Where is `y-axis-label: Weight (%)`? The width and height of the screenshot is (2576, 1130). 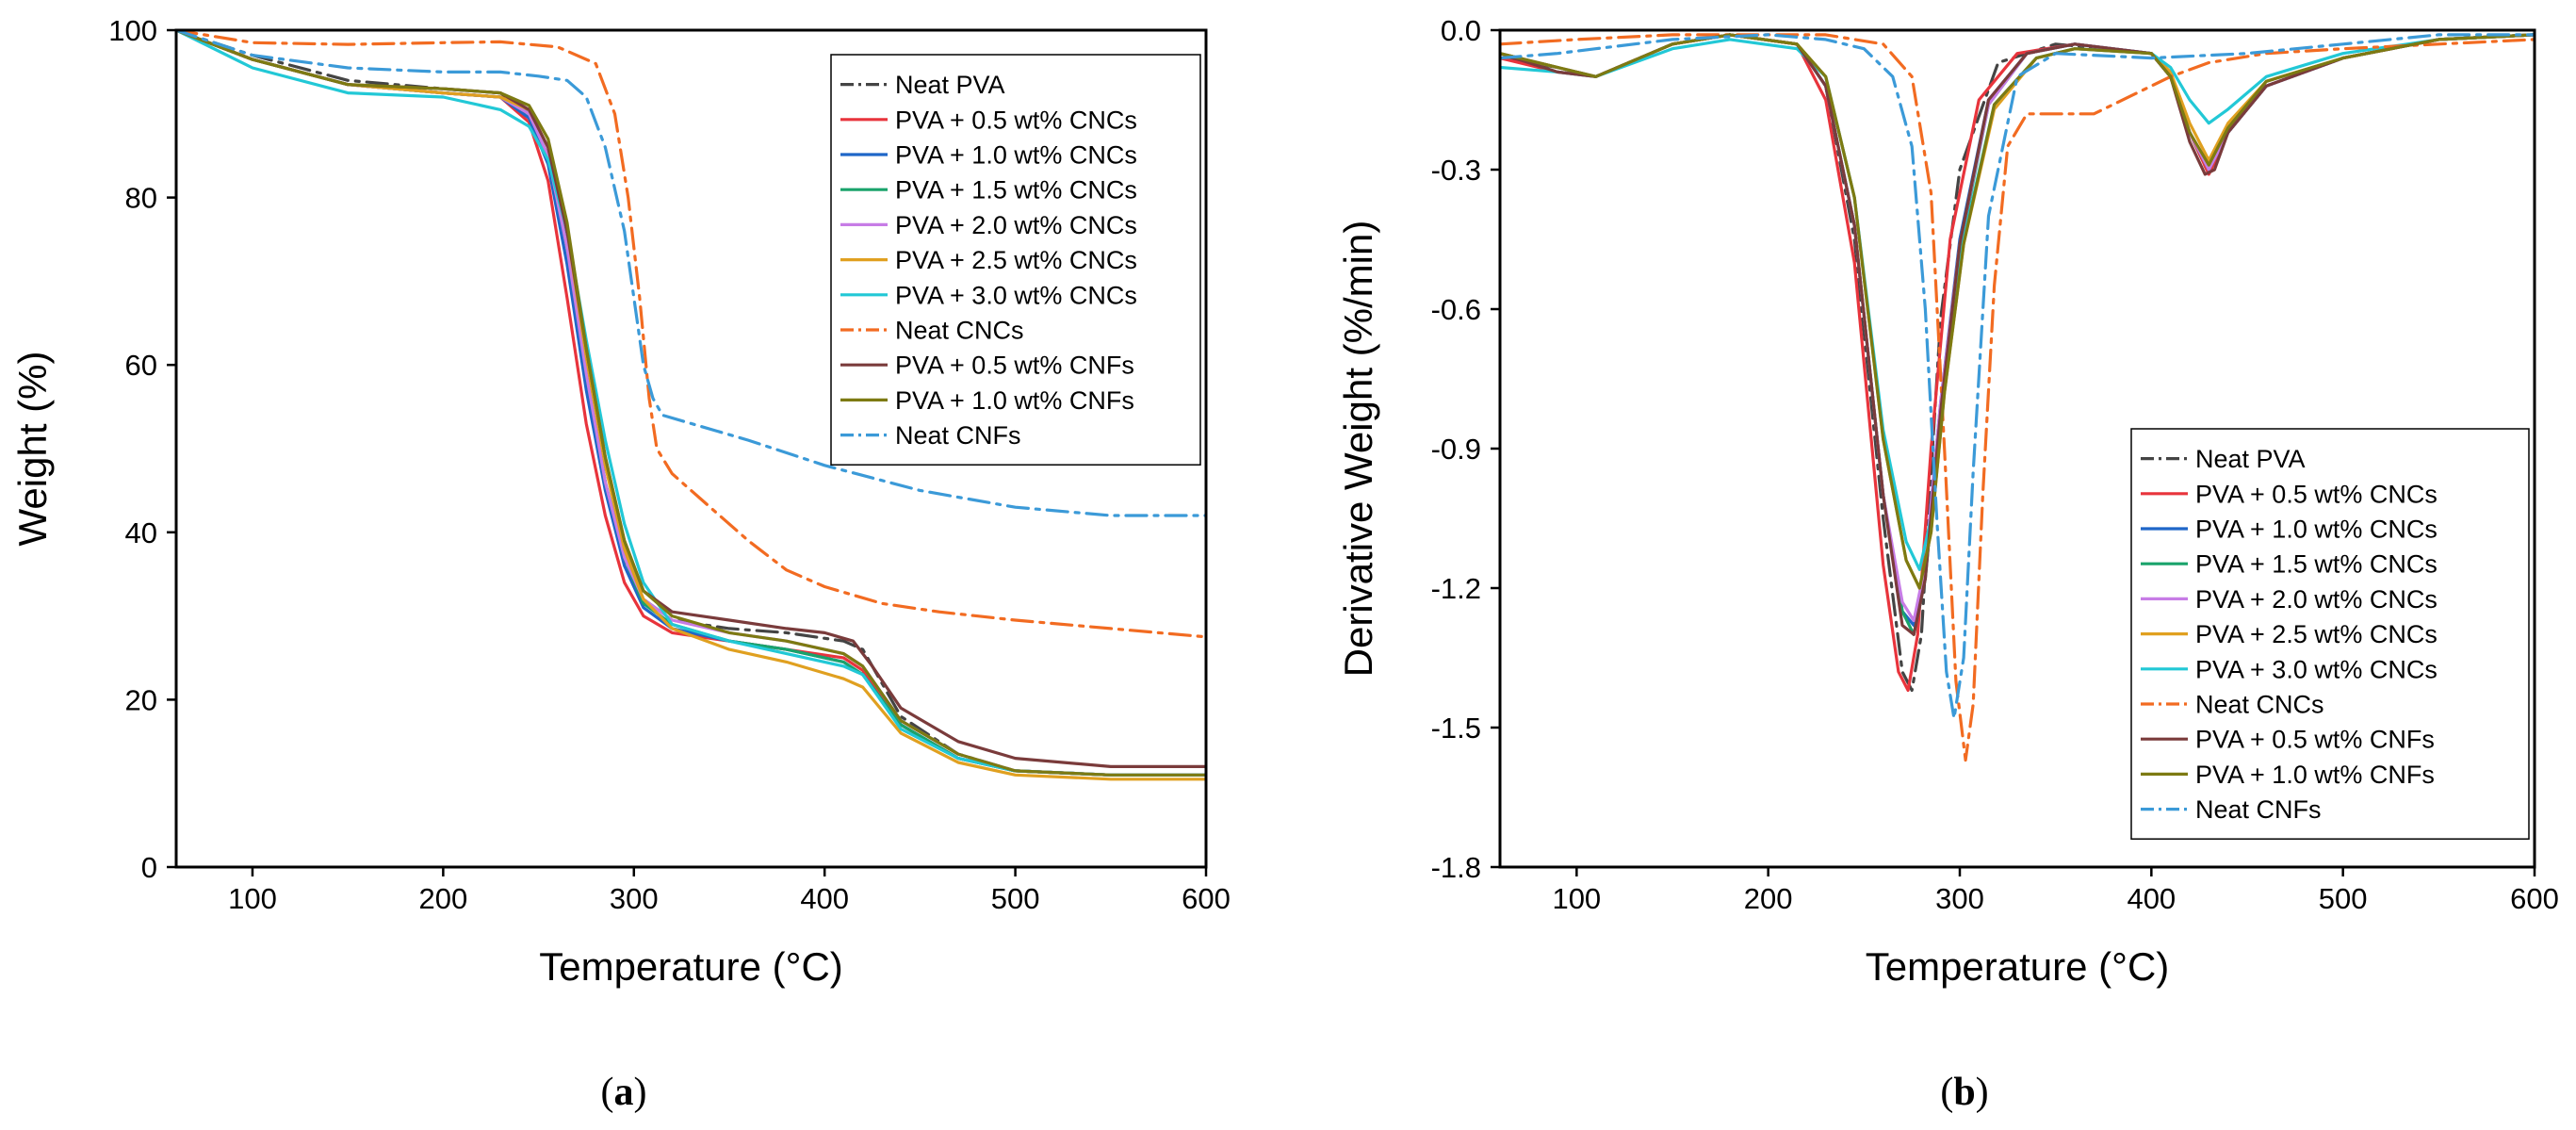 y-axis-label: Weight (%) is located at coordinates (32, 449).